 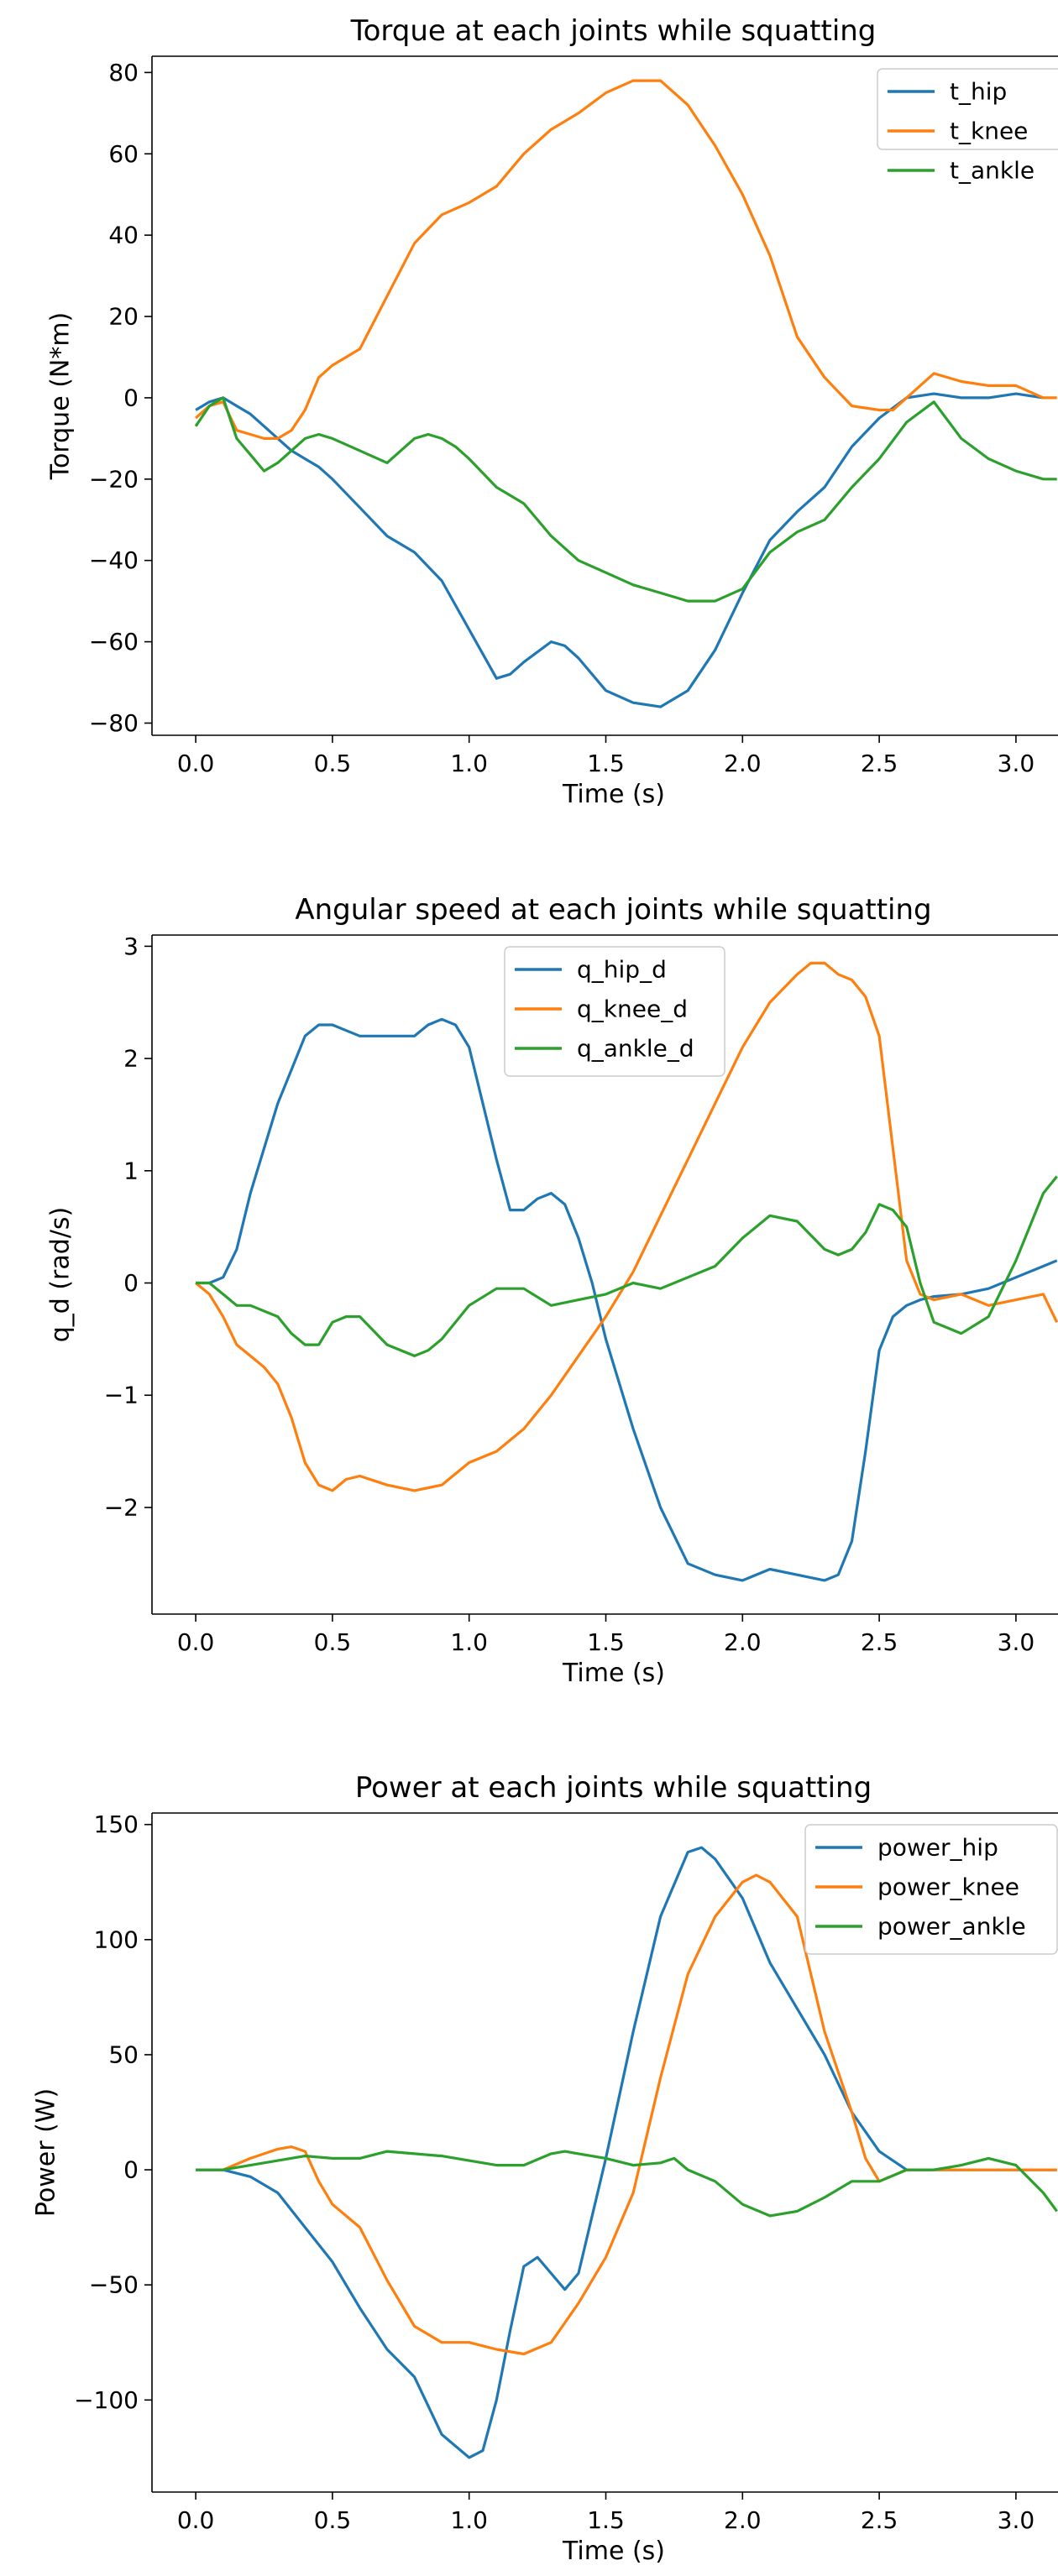 I want to click on y-axis-label: Torque (N*m), so click(x=61, y=396).